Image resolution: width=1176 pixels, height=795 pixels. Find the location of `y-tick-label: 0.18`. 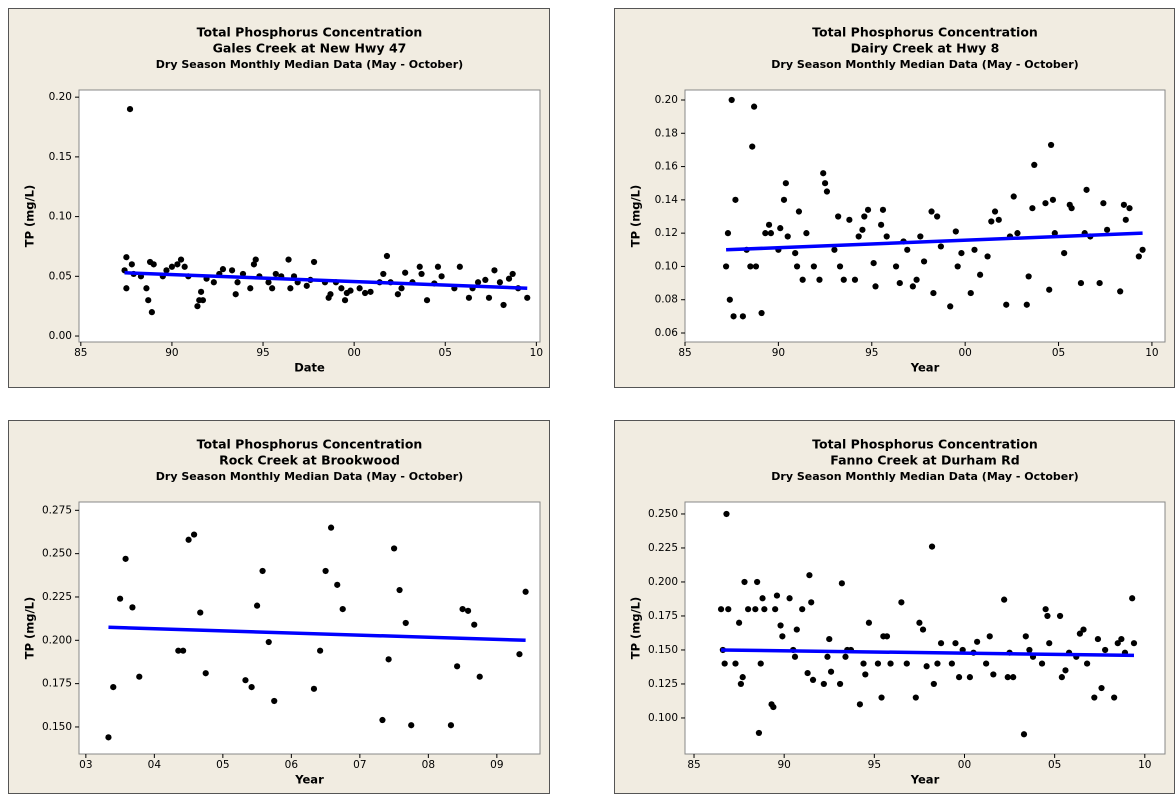

y-tick-label: 0.18 is located at coordinates (666, 133).